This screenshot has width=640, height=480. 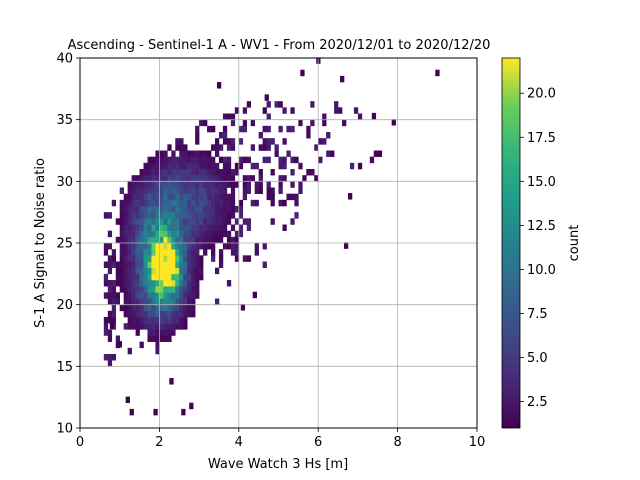 What do you see at coordinates (537, 314) in the screenshot?
I see `colorbar-tick-label: 7.5` at bounding box center [537, 314].